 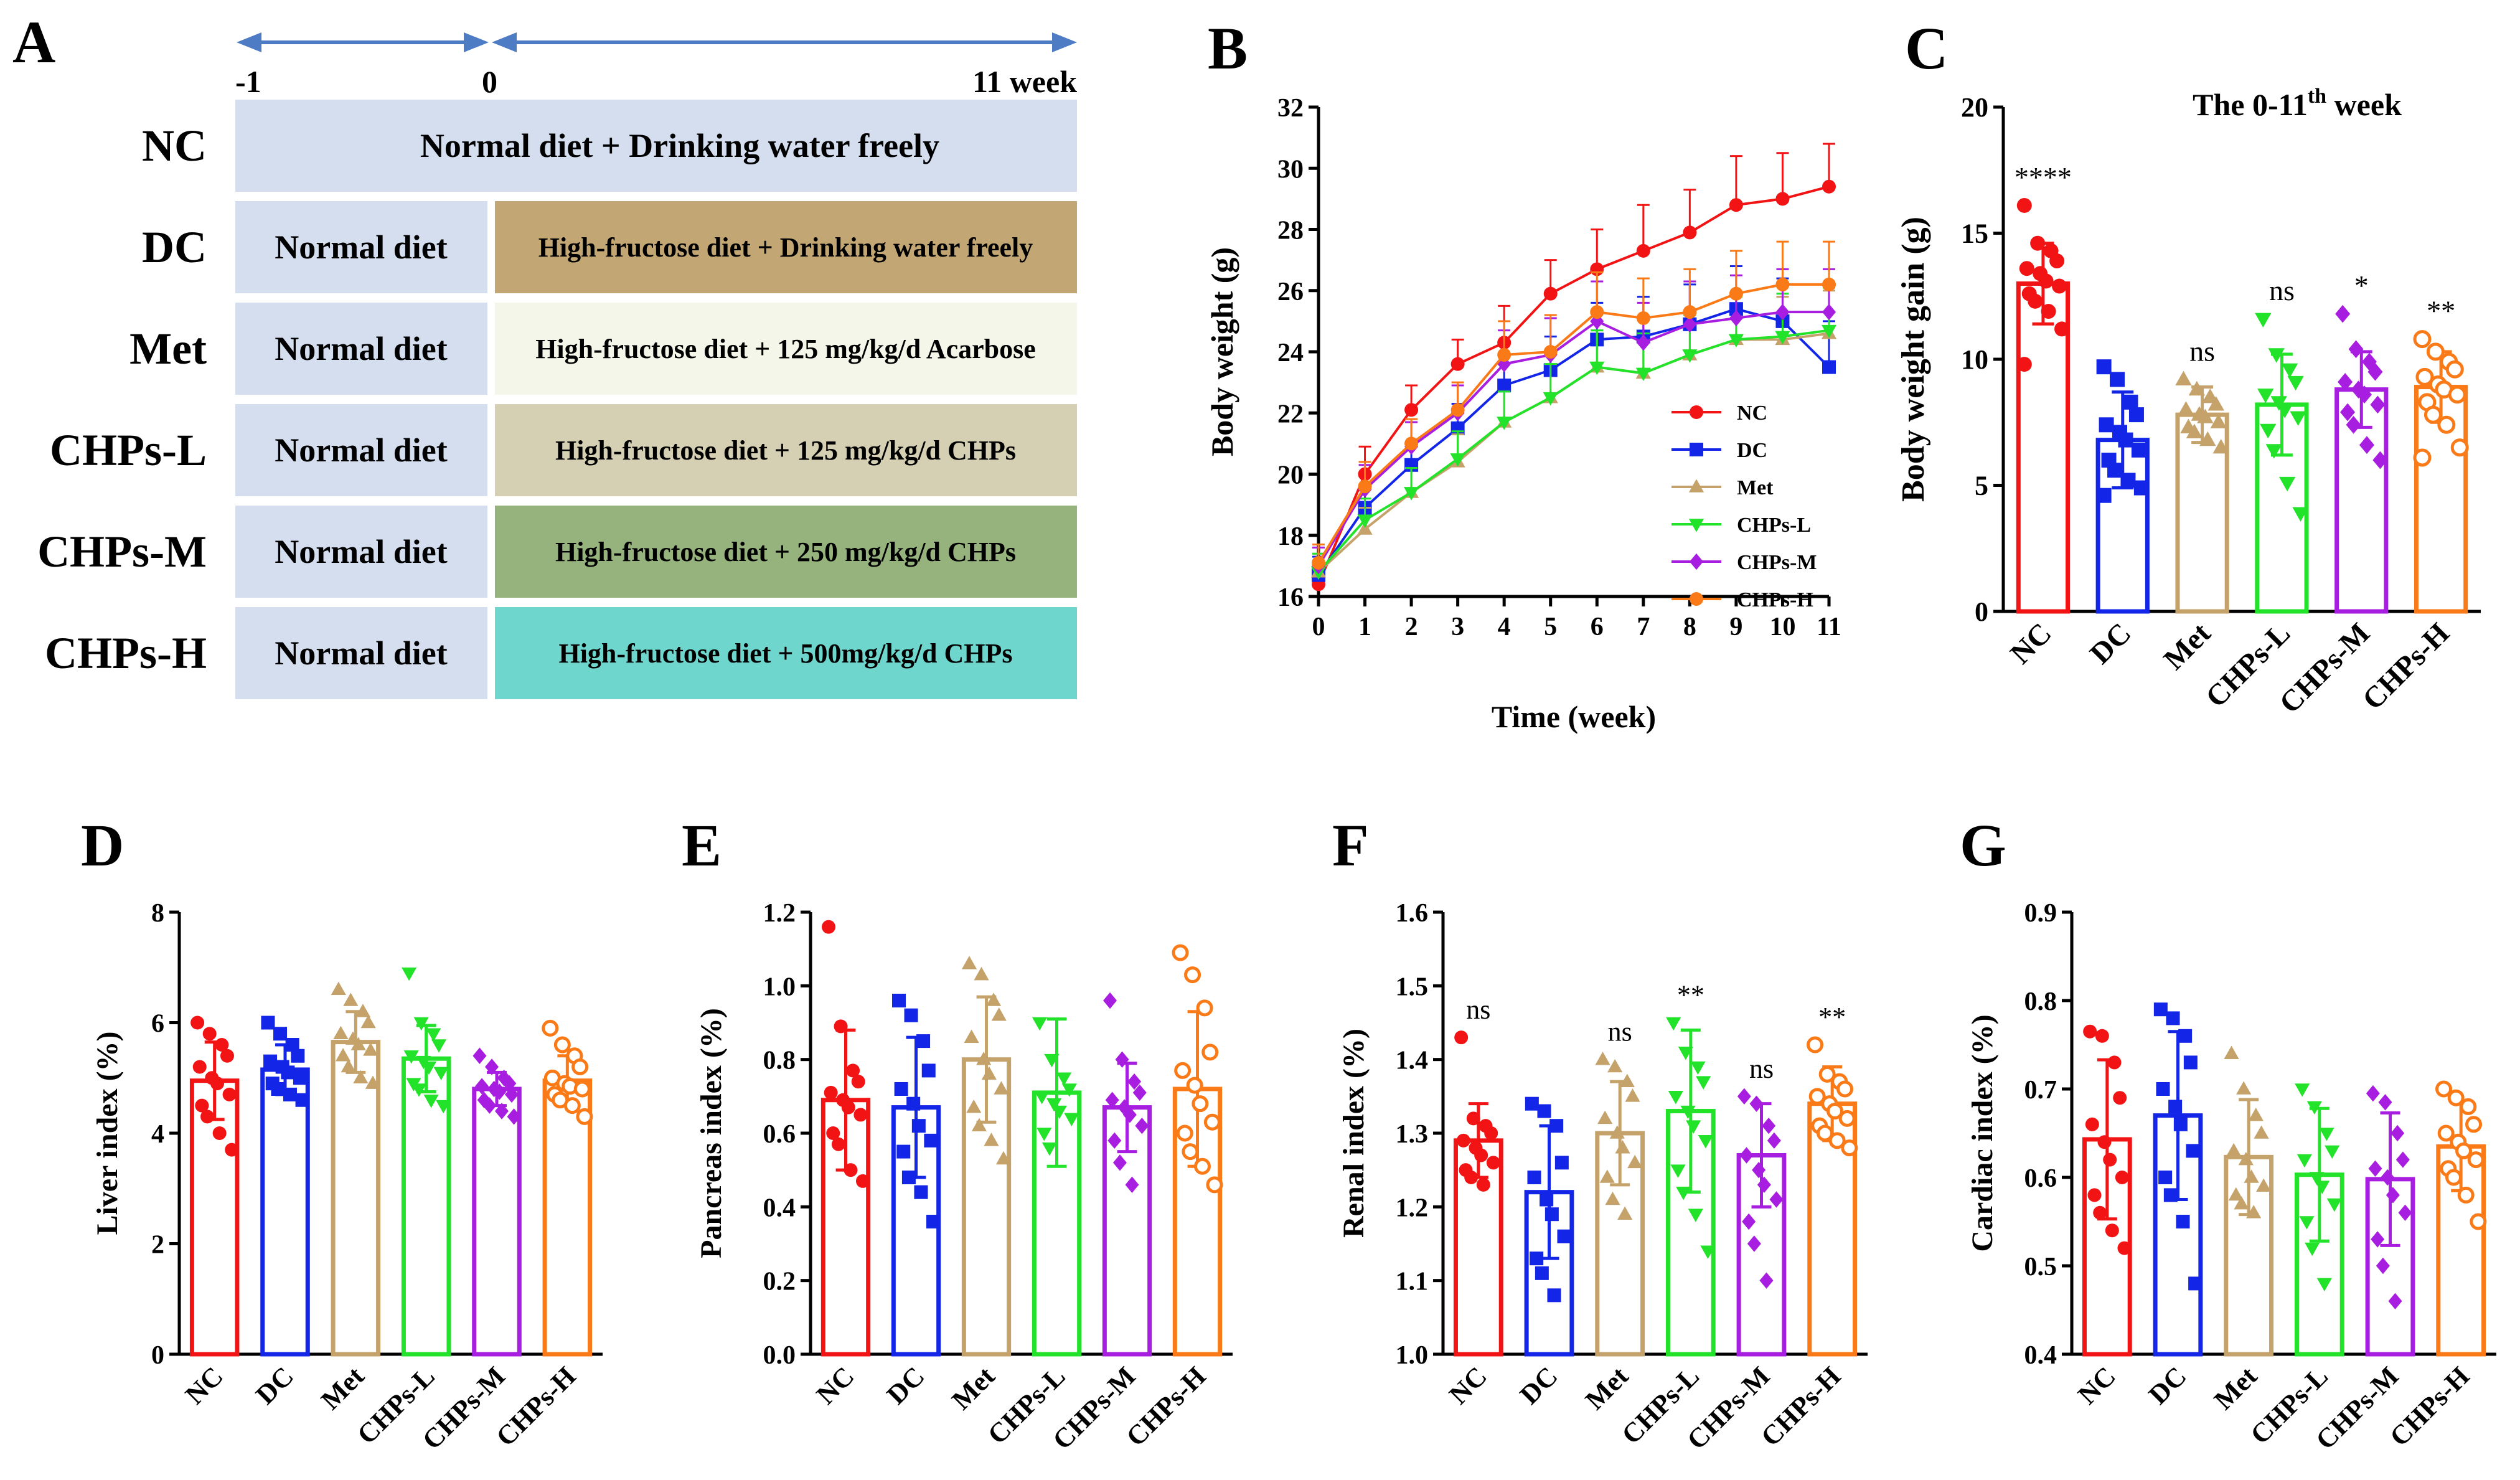 I want to click on significance-label: **, so click(x=2441, y=311).